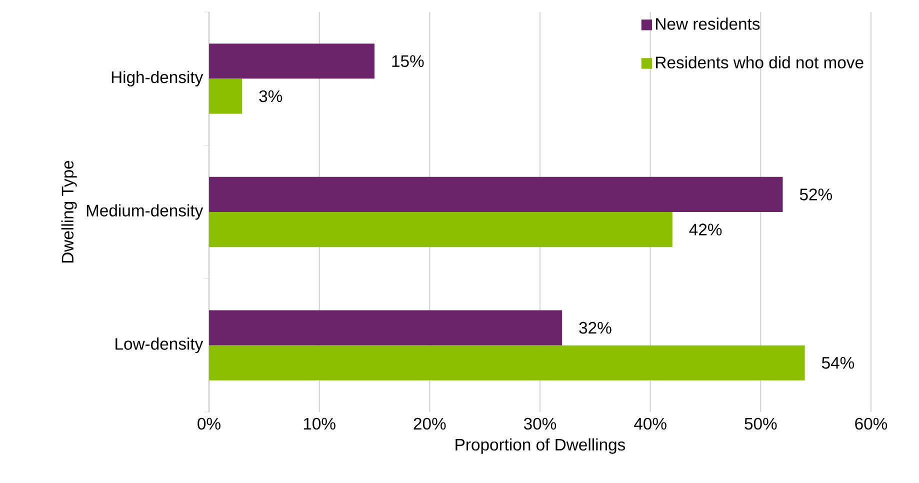 The width and height of the screenshot is (919, 483). I want to click on data-label: 32%, so click(595, 328).